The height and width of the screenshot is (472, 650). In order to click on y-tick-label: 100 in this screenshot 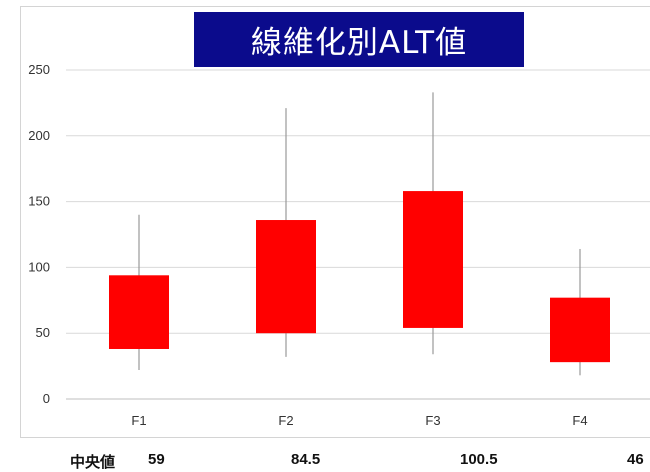, I will do `click(39, 266)`.